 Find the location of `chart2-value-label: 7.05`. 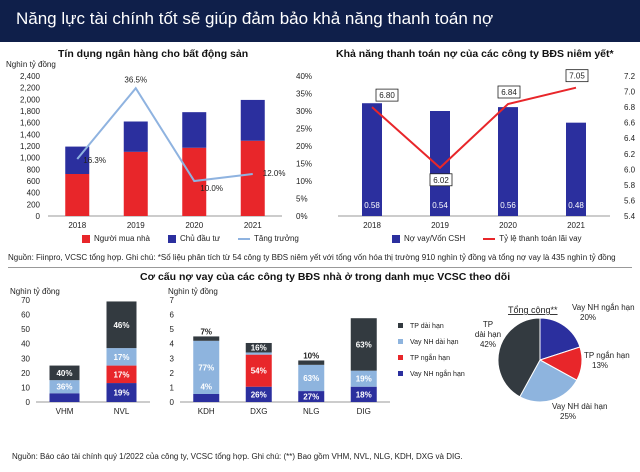

chart2-value-label: 7.05 is located at coordinates (577, 76).